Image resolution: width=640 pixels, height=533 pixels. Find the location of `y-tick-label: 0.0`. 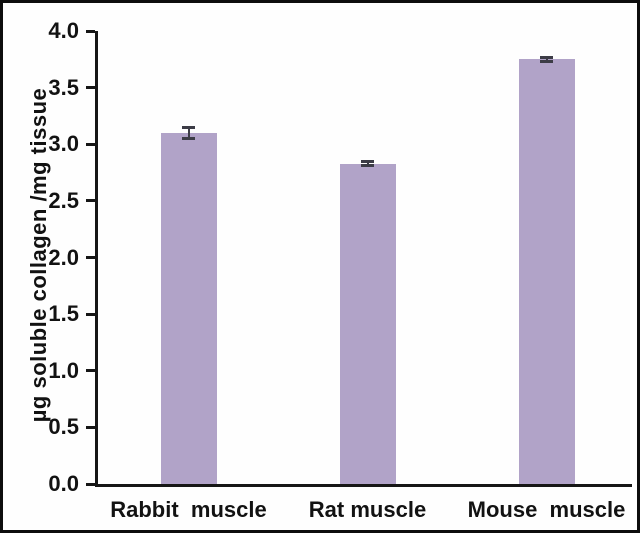

y-tick-label: 0.0 is located at coordinates (63, 483).